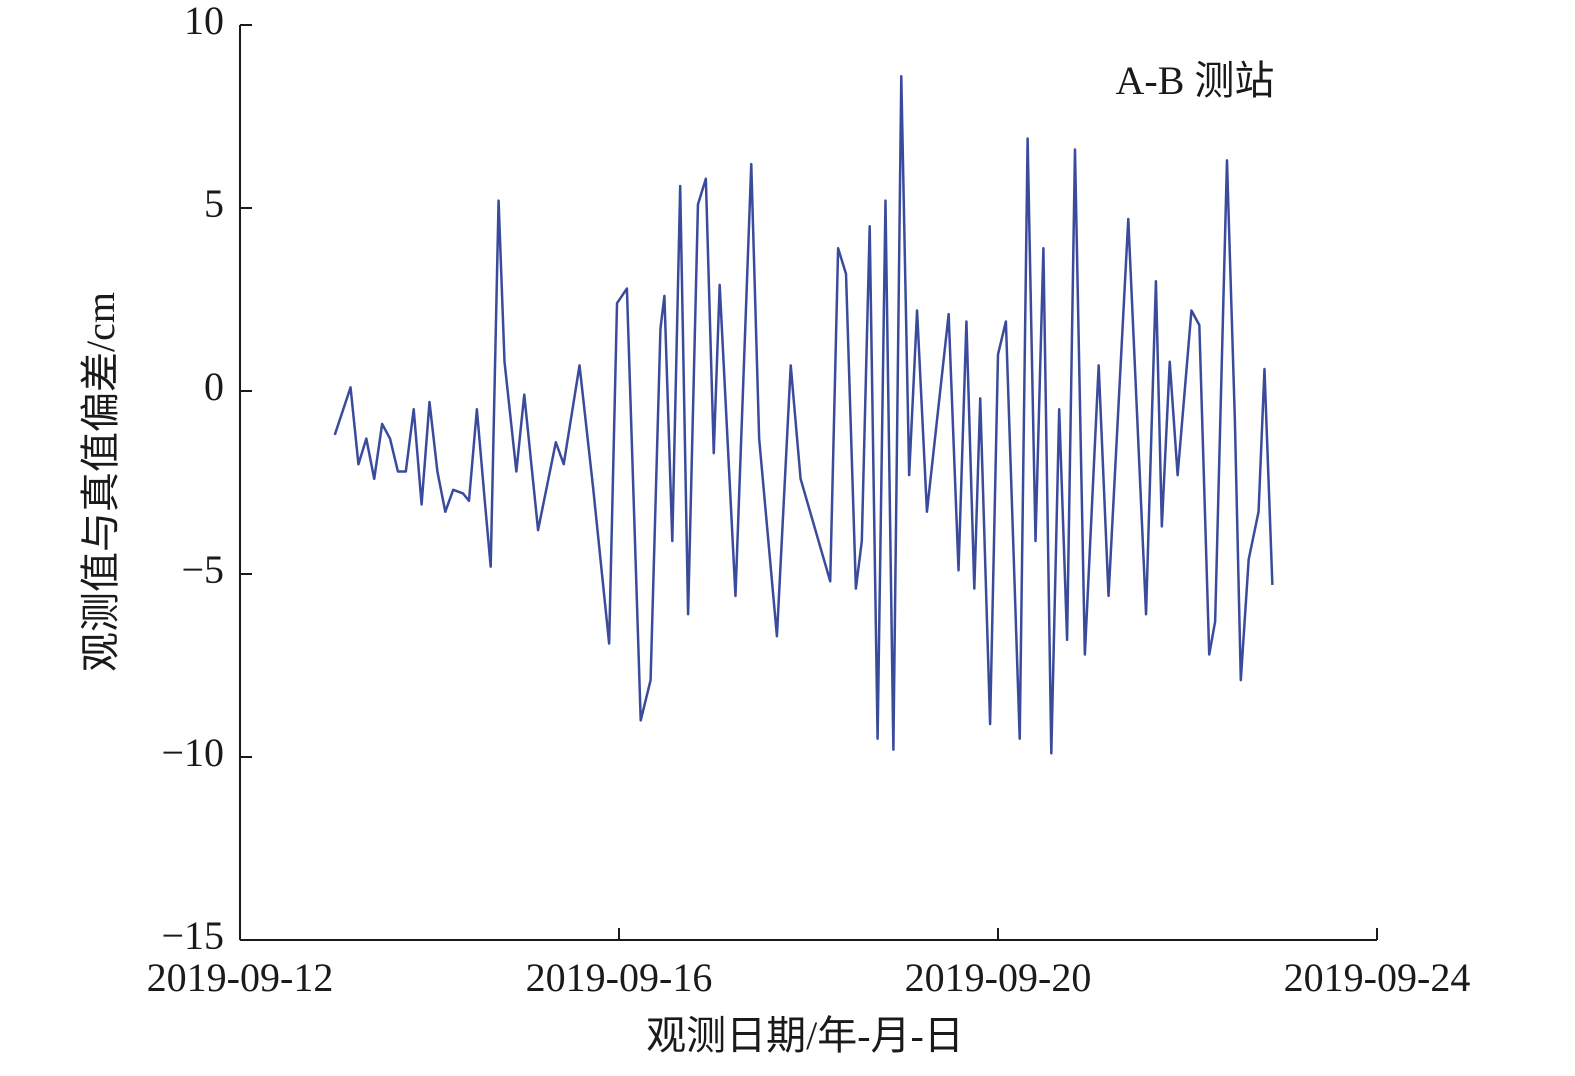 The width and height of the screenshot is (1575, 1076). What do you see at coordinates (214, 386) in the screenshot?
I see `y-tick-label: 0` at bounding box center [214, 386].